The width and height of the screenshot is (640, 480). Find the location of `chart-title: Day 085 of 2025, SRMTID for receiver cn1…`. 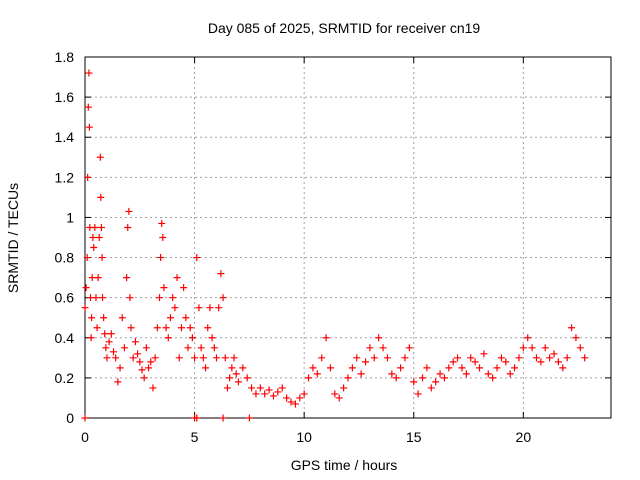

chart-title: Day 085 of 2025, SRMTID for receiver cn1… is located at coordinates (344, 28).